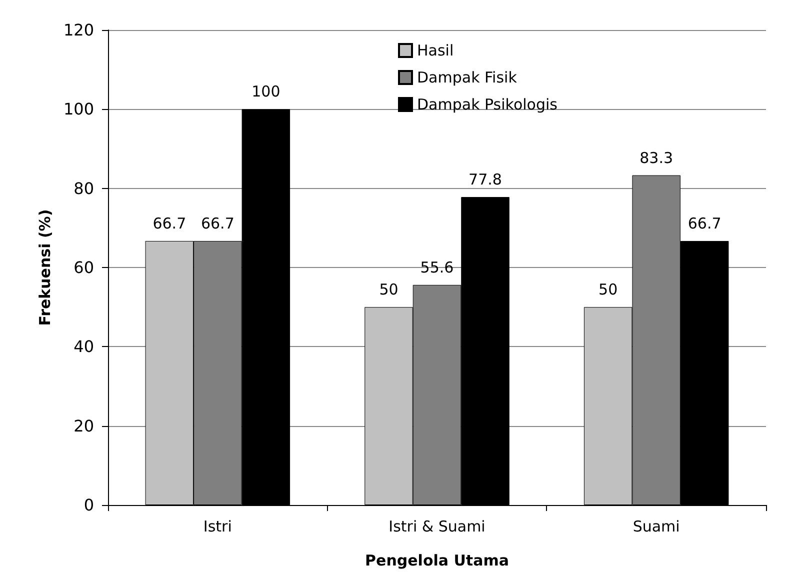 The image size is (787, 581). What do you see at coordinates (656, 527) in the screenshot?
I see `x-tick-label: Suami` at bounding box center [656, 527].